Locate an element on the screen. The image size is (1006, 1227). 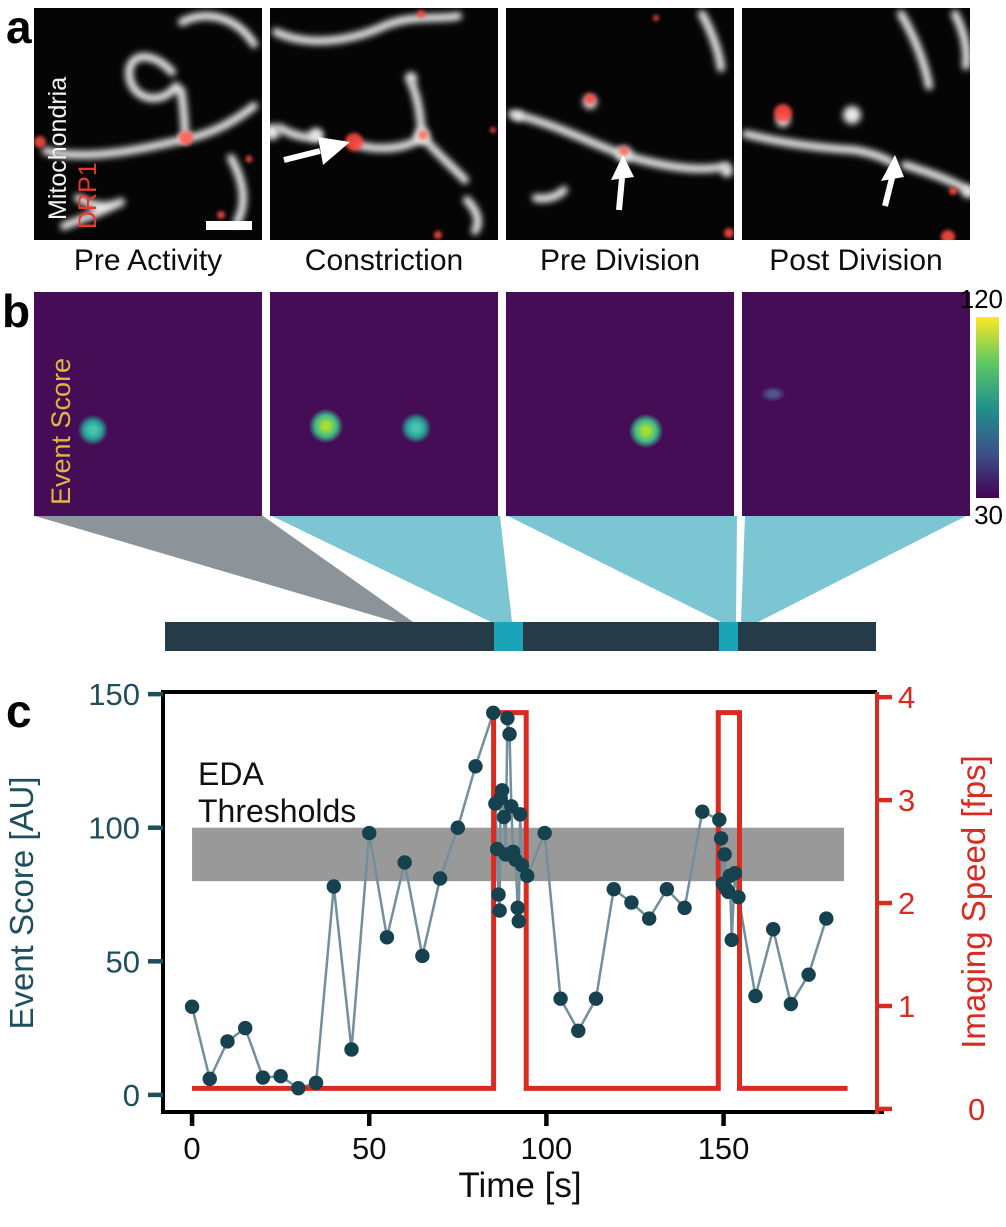
colorbar-min-label: 30 is located at coordinates (988, 515).